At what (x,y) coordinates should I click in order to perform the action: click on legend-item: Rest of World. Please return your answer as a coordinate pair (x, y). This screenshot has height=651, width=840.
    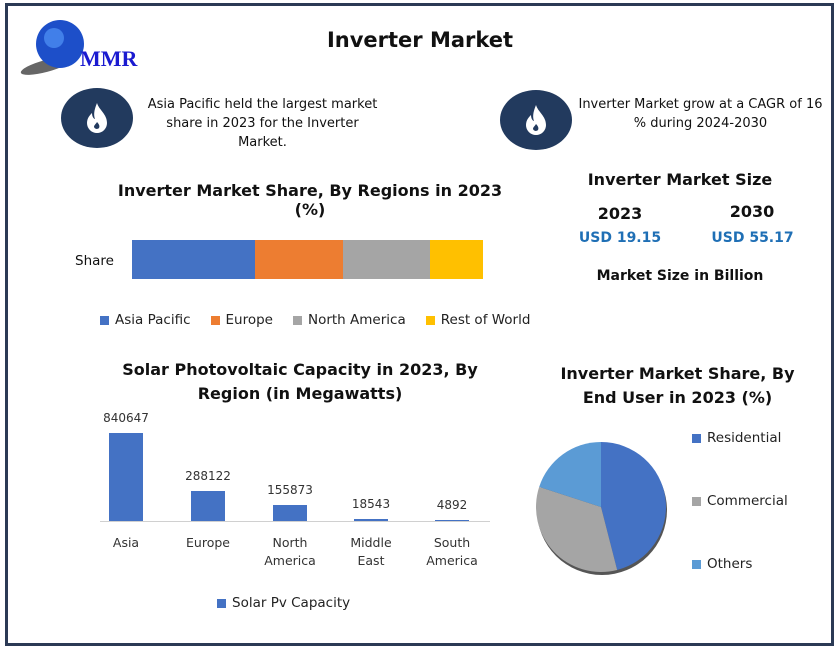
    Looking at the image, I should click on (478, 320).